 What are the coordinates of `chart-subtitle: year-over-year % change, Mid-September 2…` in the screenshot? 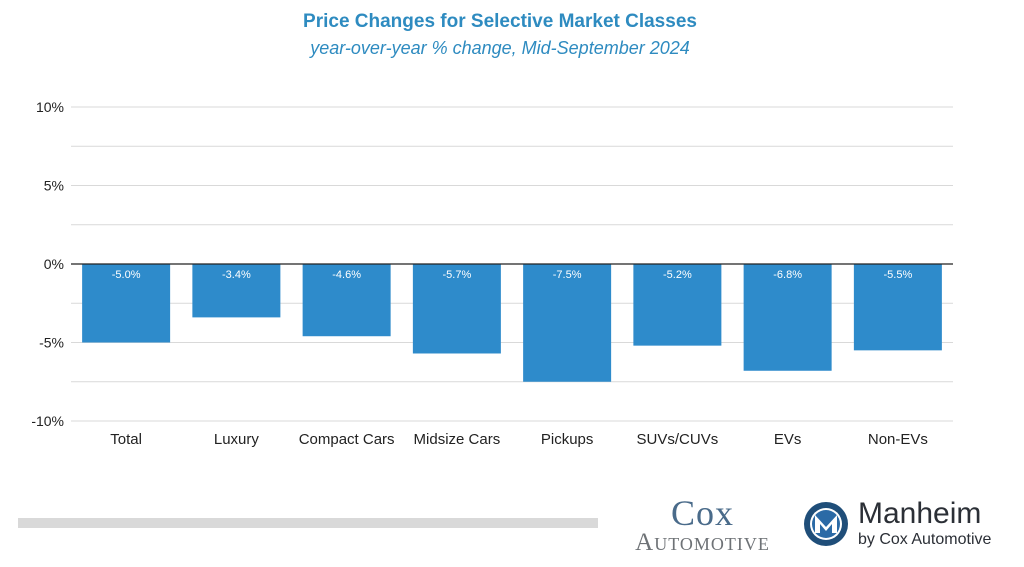 It's located at (500, 48).